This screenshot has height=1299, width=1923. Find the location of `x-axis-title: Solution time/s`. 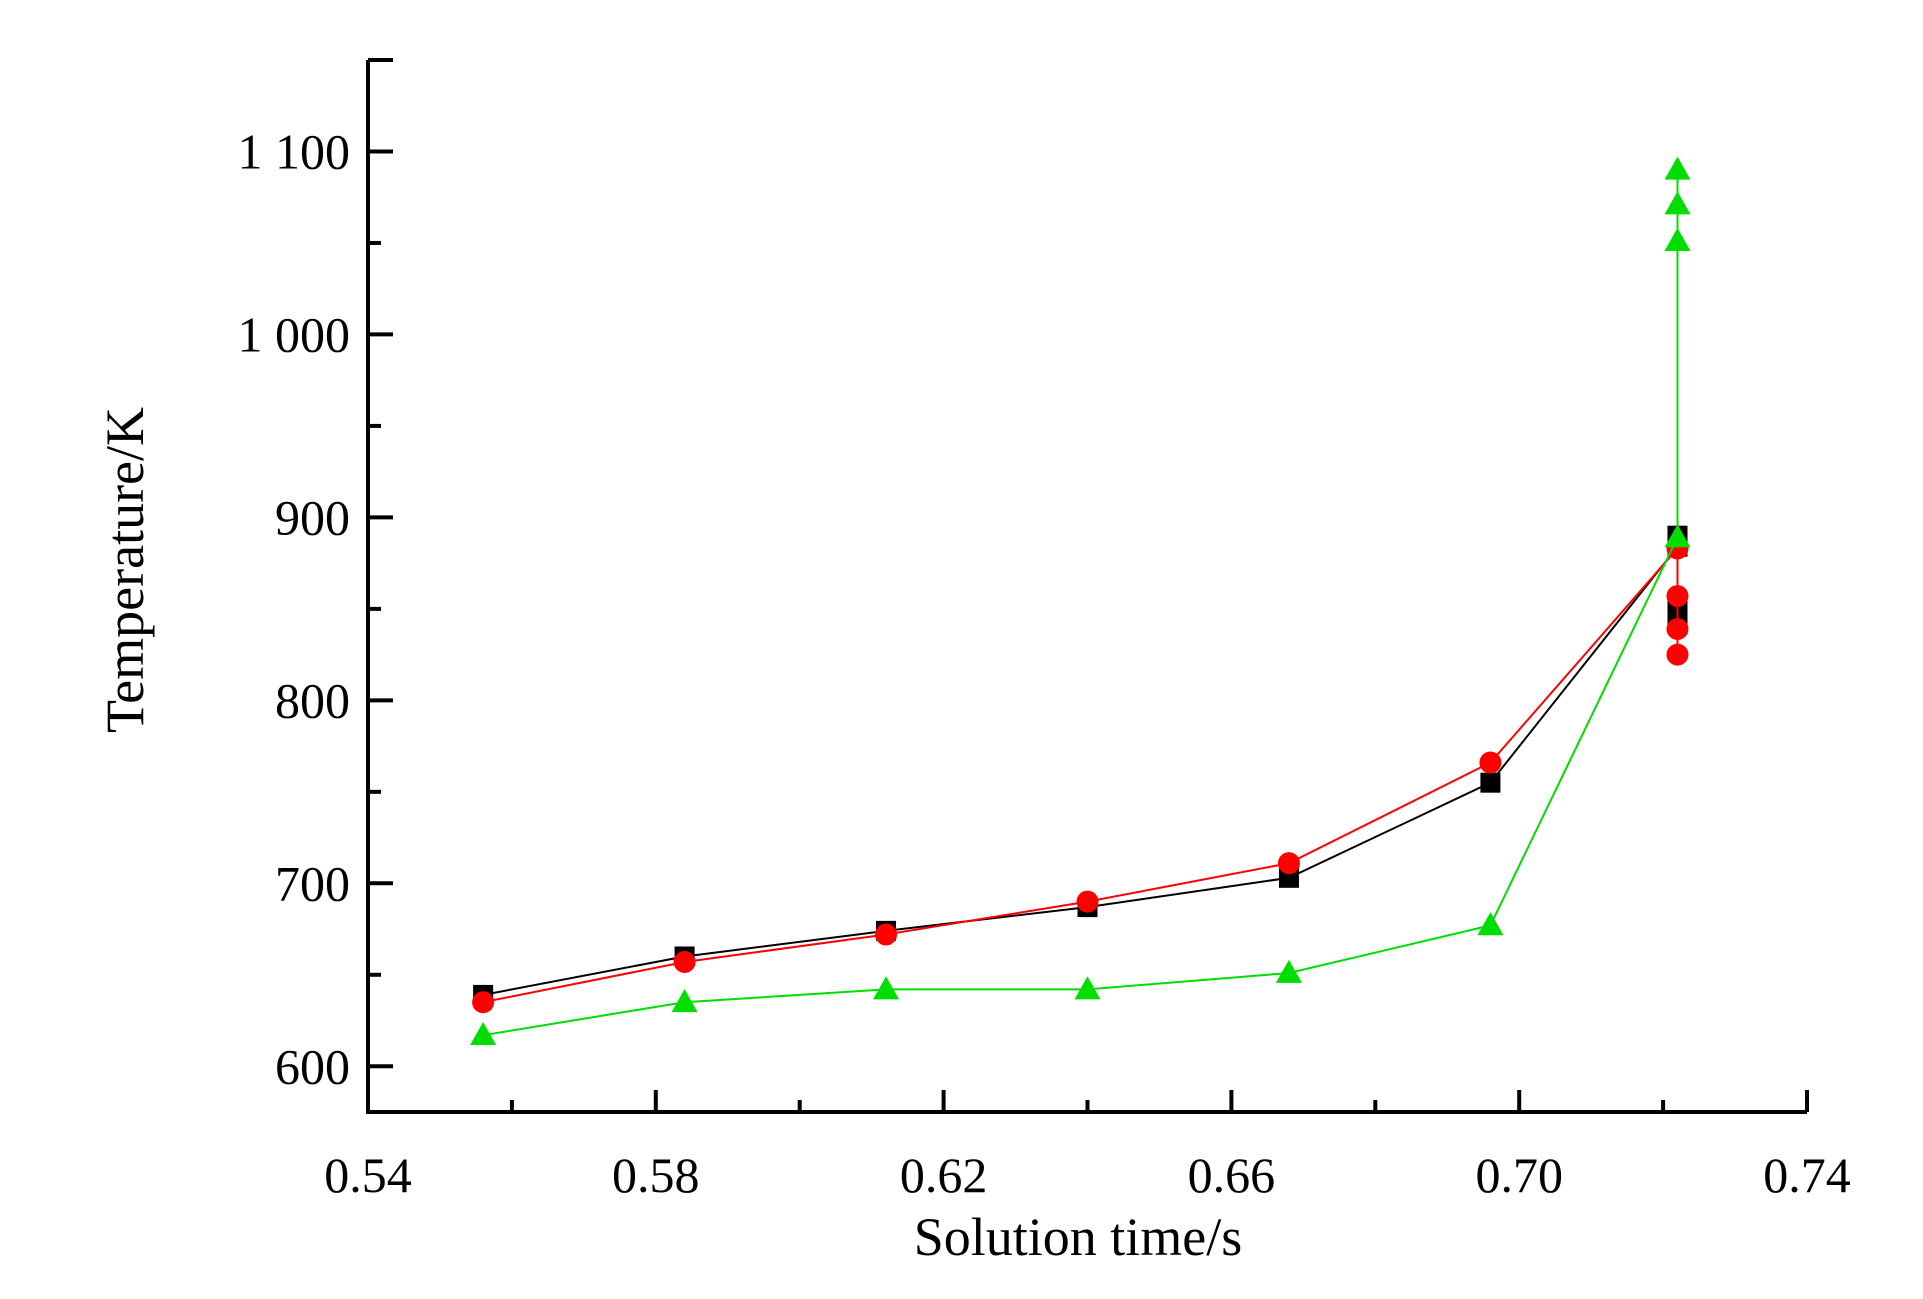

x-axis-title: Solution time/s is located at coordinates (1078, 1237).